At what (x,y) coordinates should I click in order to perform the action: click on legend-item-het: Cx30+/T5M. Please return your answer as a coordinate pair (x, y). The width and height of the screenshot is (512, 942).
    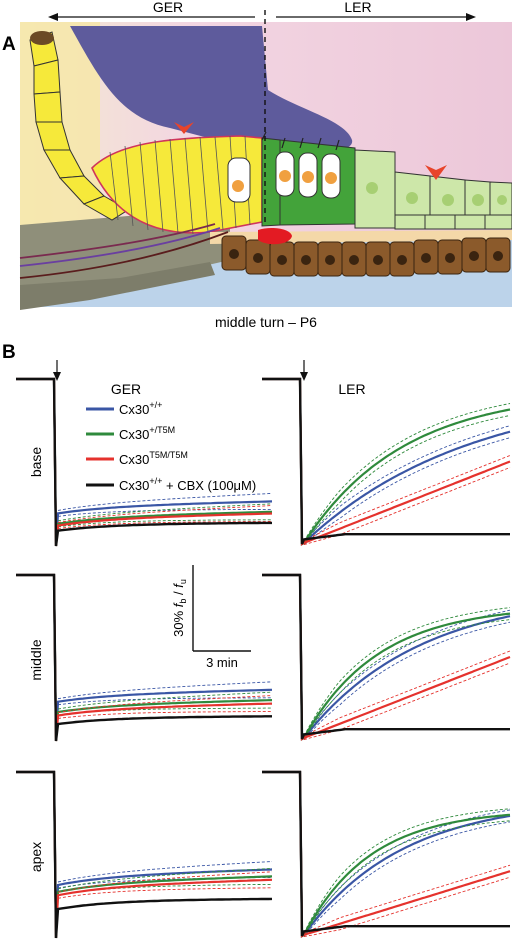
    Looking at the image, I should click on (130, 433).